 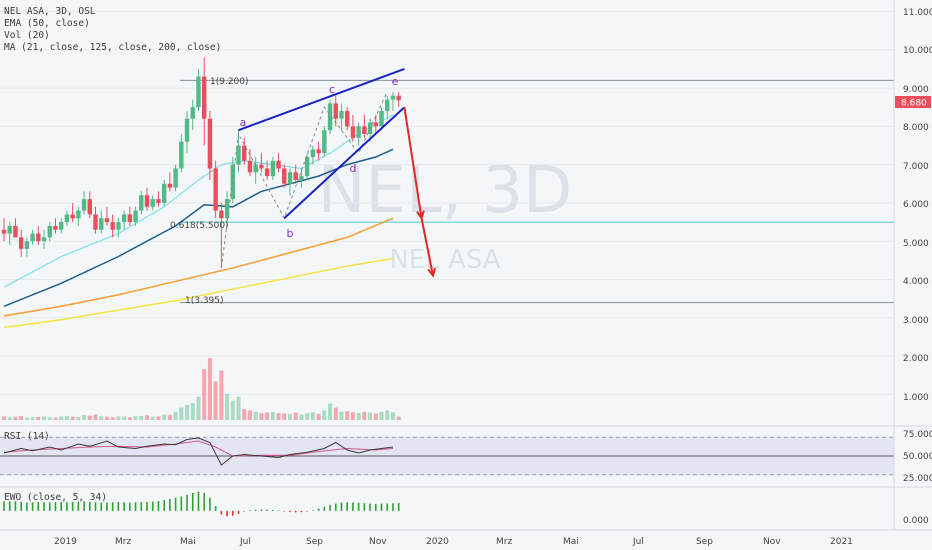 I want to click on ema50-line, so click(x=198, y=227).